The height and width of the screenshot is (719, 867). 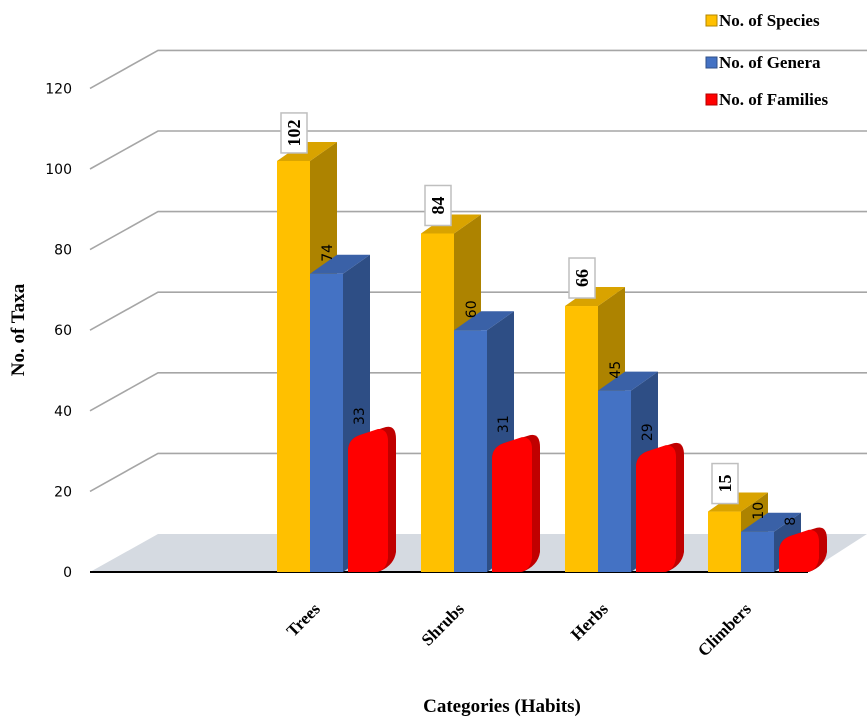 I want to click on data-label: 102, so click(x=294, y=132).